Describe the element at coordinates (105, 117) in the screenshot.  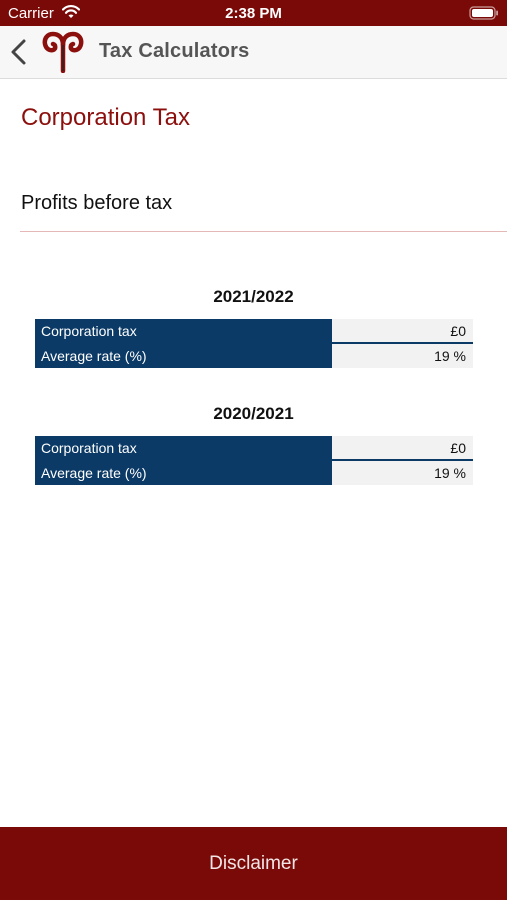
I see `page-title: Corporation Tax` at that location.